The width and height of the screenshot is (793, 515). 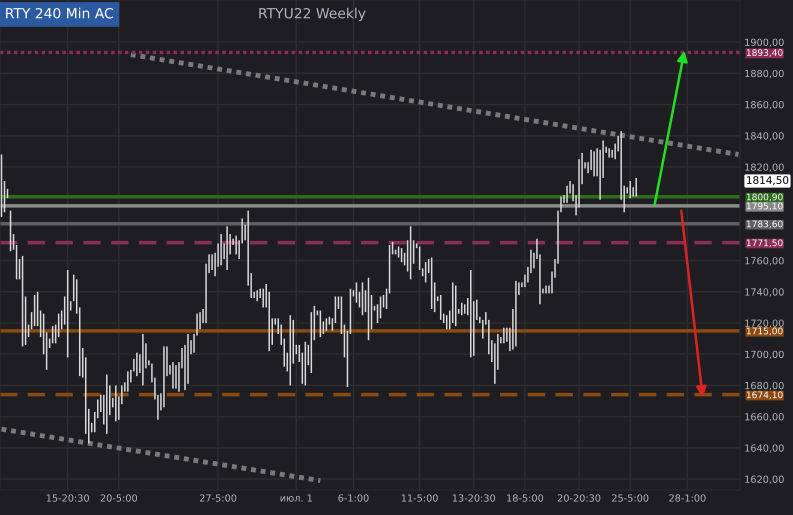 I want to click on y-tick-label: 1620,00, so click(x=764, y=480).